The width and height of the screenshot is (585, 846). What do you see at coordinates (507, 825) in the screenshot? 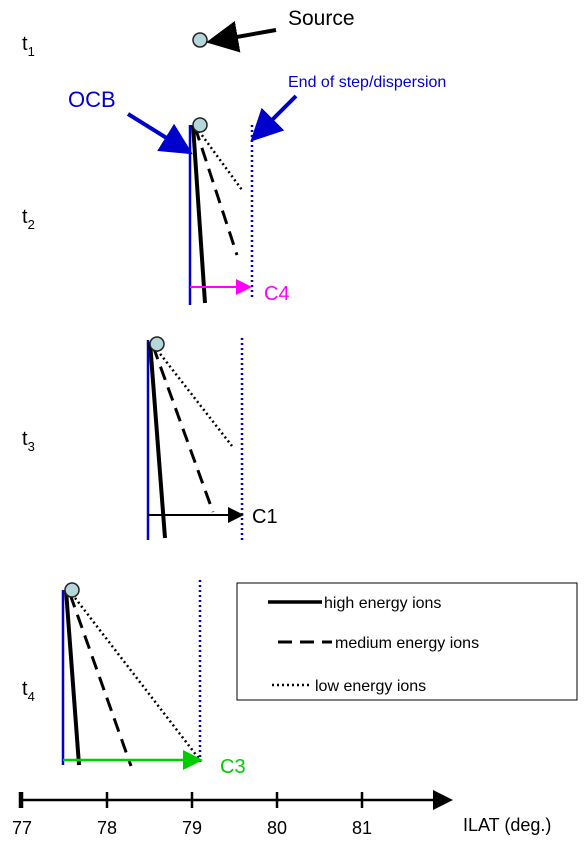
I see `axis-title: ILAT (deg.)` at bounding box center [507, 825].